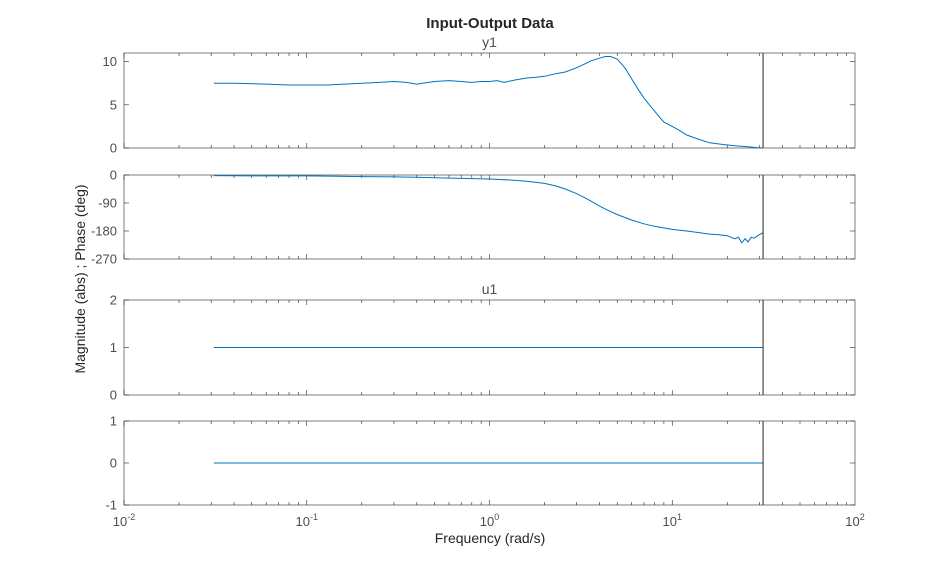 Image resolution: width=946 pixels, height=569 pixels. I want to click on y-tick-label: -270, so click(104, 259).